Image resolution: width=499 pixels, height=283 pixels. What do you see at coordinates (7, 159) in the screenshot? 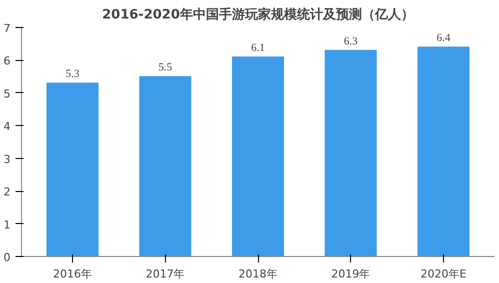
I see `y-tick-label: 3` at bounding box center [7, 159].